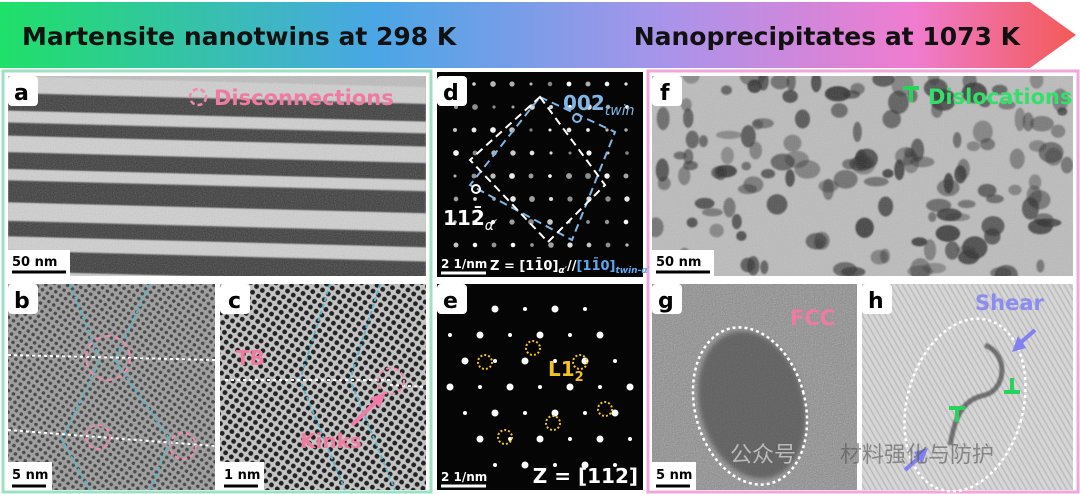  What do you see at coordinates (917, 455) in the screenshot?
I see `watermark: 材料强化与防护` at bounding box center [917, 455].